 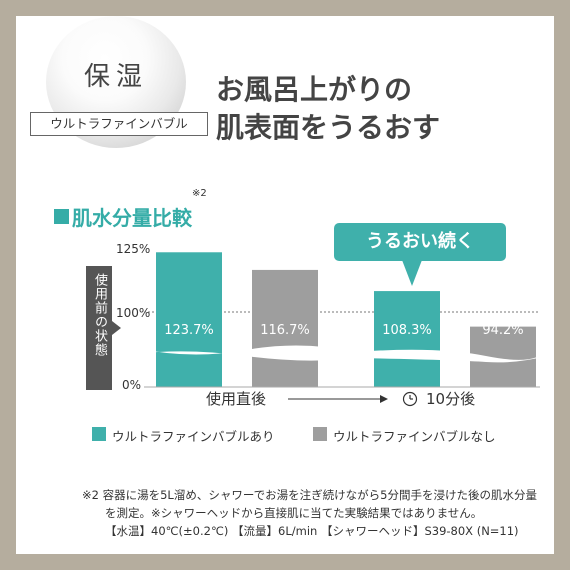 I want to click on y-tick-label: 100%, so click(x=133, y=313).